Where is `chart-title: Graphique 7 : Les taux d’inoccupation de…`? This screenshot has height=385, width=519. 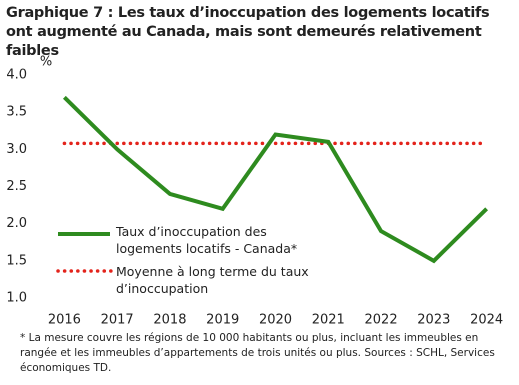
chart-title: Graphique 7 : Les taux d’inoccupation de… is located at coordinates (248, 32).